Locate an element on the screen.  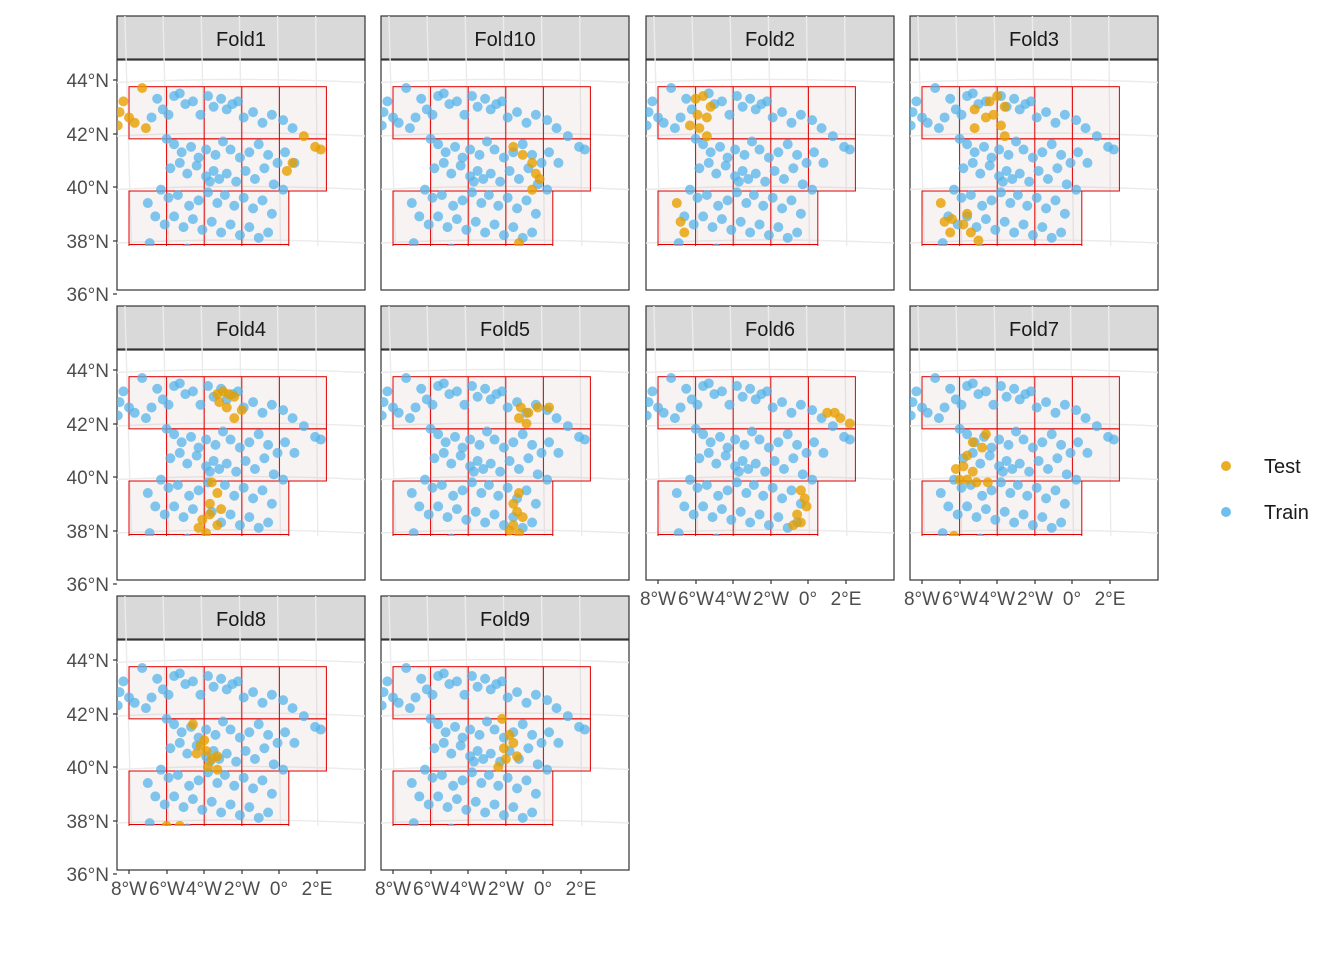
panel-body is located at coordinates (505, 159).